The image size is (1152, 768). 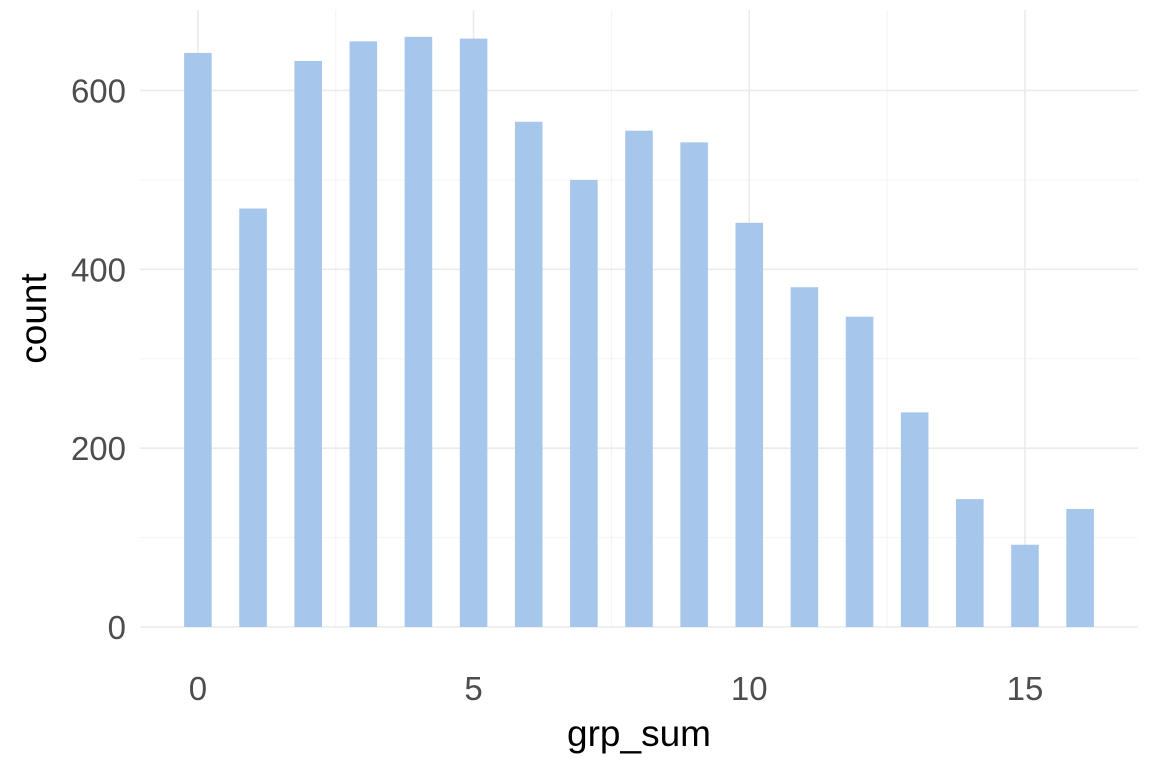 I want to click on x-axis-title: grp_sum, so click(x=639, y=733).